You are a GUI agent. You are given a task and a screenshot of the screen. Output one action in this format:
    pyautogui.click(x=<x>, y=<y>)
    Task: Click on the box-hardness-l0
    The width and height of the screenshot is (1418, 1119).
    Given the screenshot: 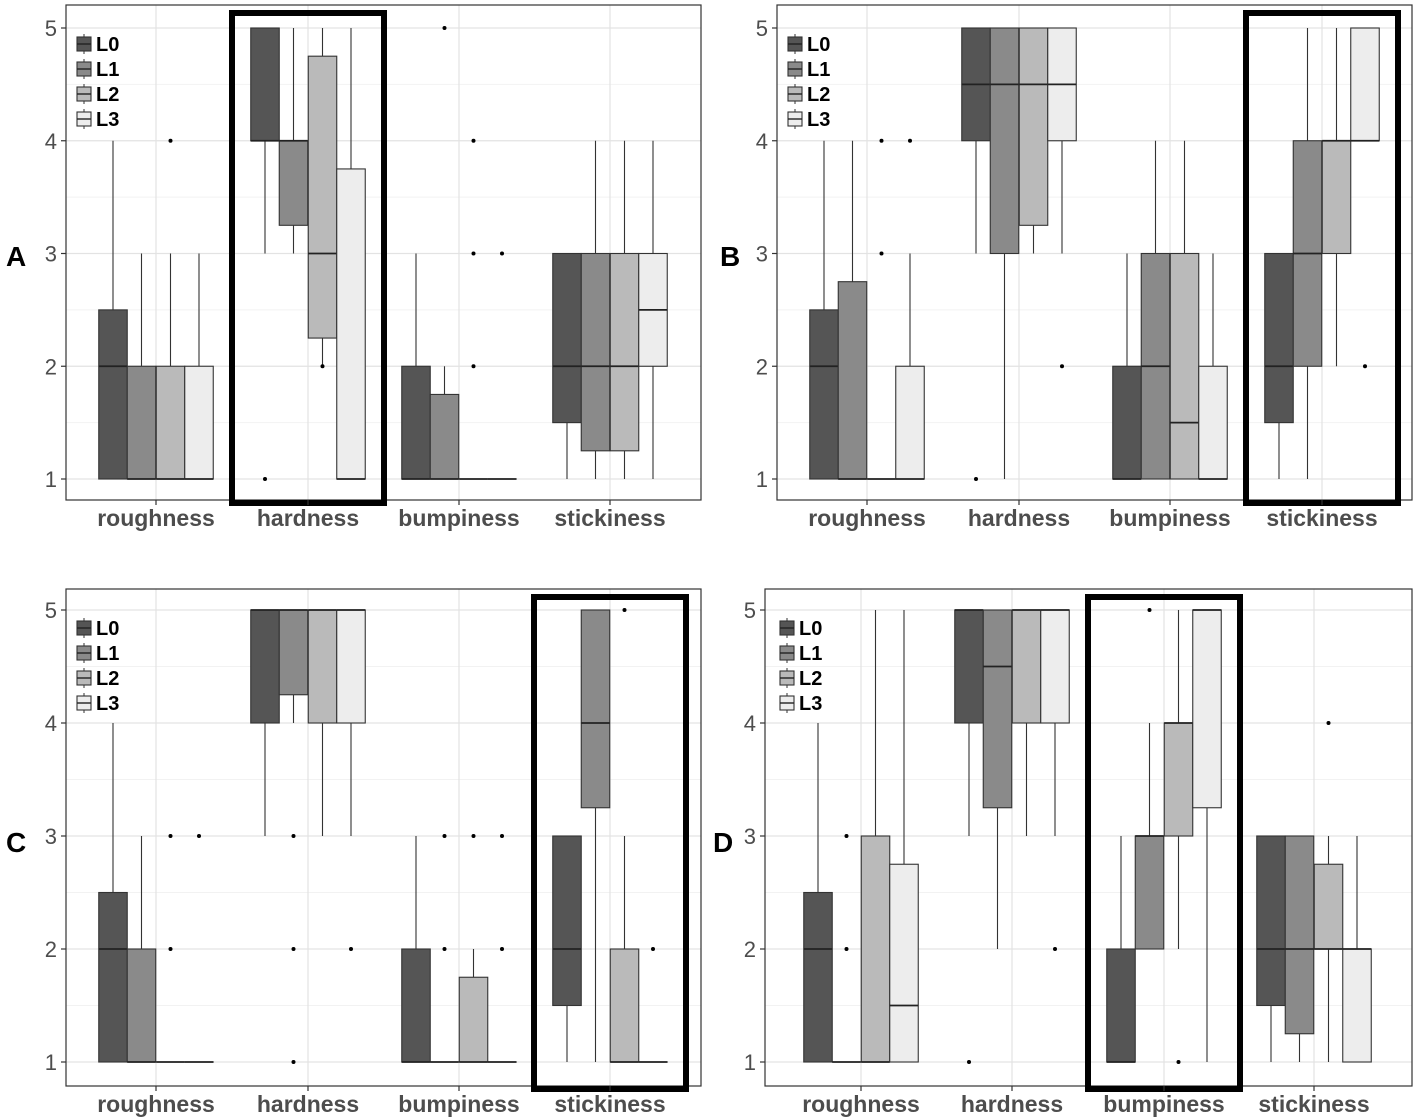 What is the action you would take?
    pyautogui.click(x=265, y=254)
    